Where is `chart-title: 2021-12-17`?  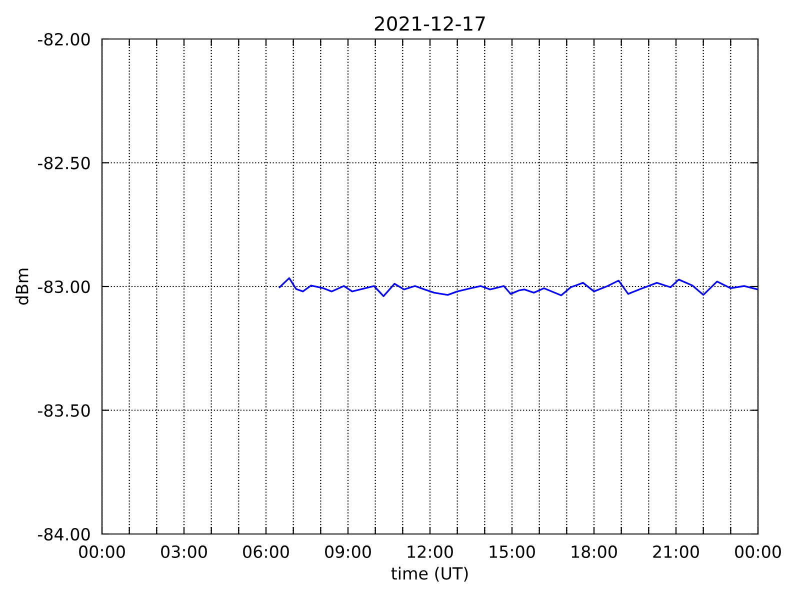
chart-title: 2021-12-17 is located at coordinates (429, 23).